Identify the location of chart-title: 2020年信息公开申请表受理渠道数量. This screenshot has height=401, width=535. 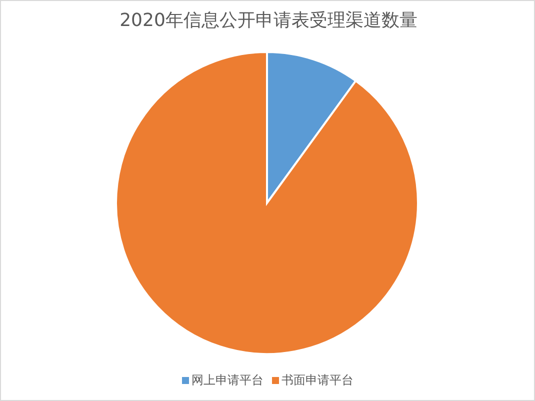
(268, 21).